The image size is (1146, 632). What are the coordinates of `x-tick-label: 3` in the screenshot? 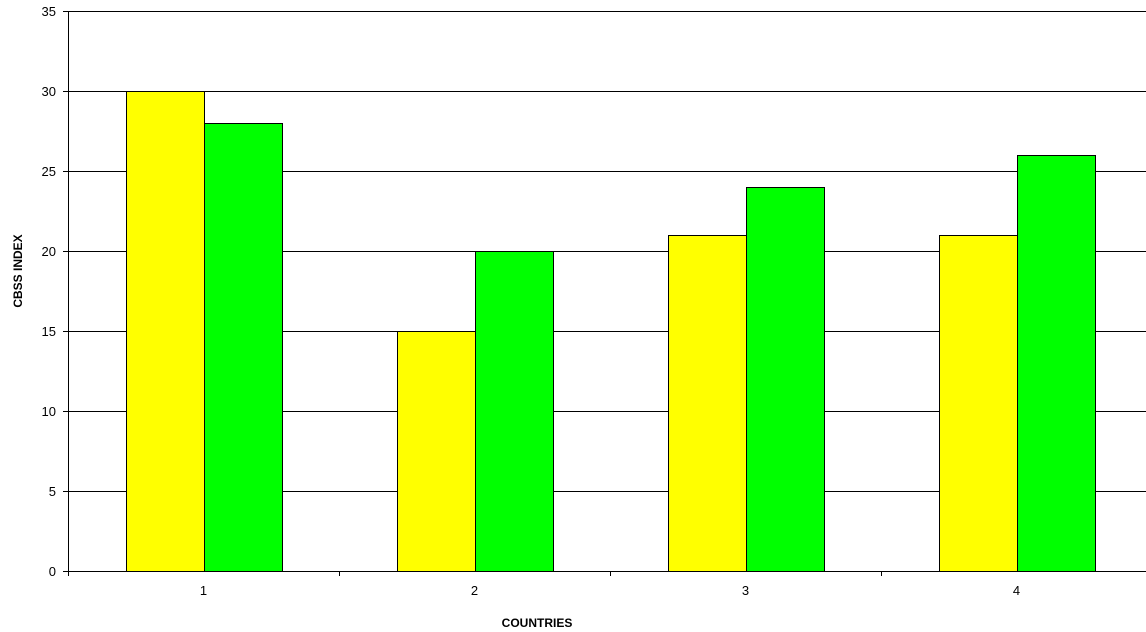 It's located at (745, 590).